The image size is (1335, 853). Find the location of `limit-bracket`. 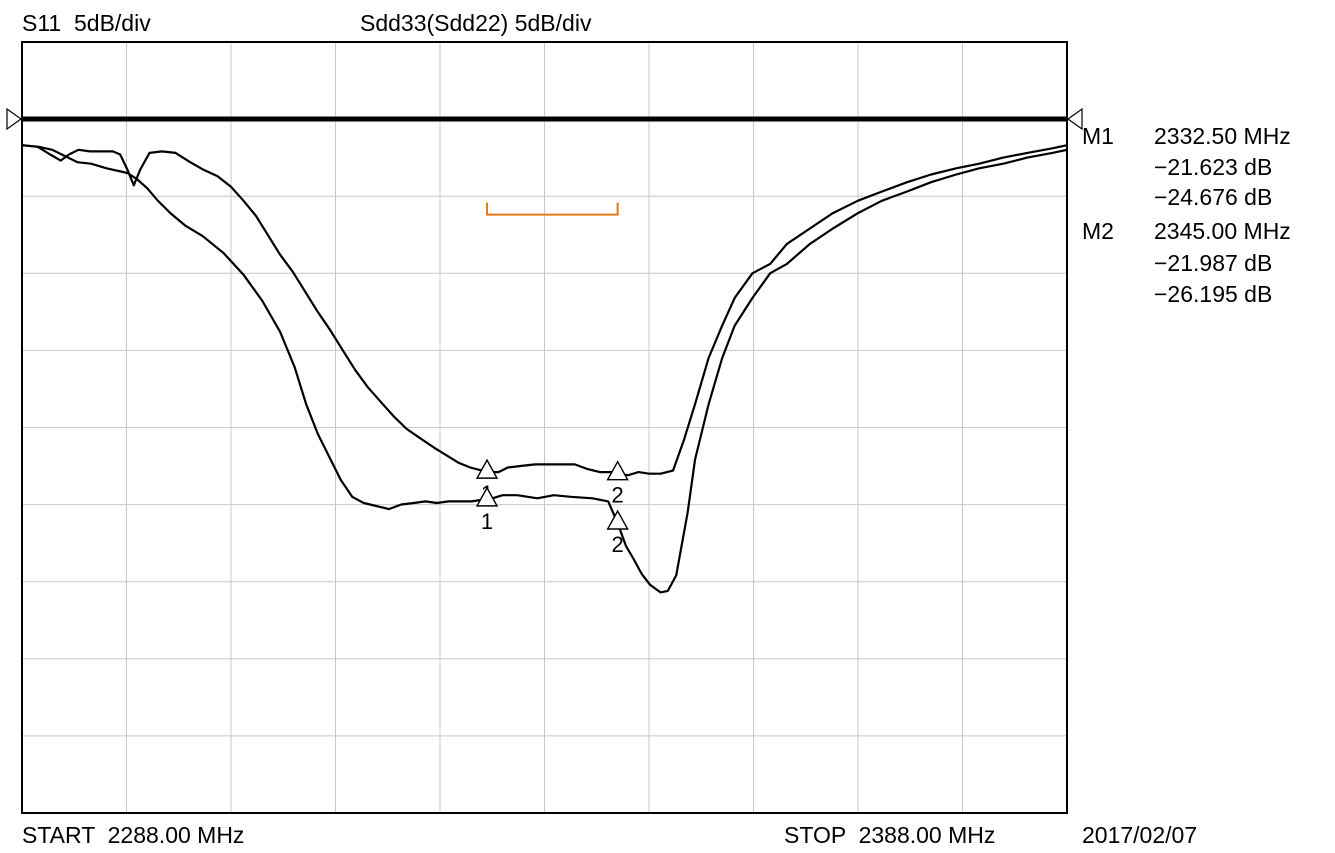

limit-bracket is located at coordinates (552, 209).